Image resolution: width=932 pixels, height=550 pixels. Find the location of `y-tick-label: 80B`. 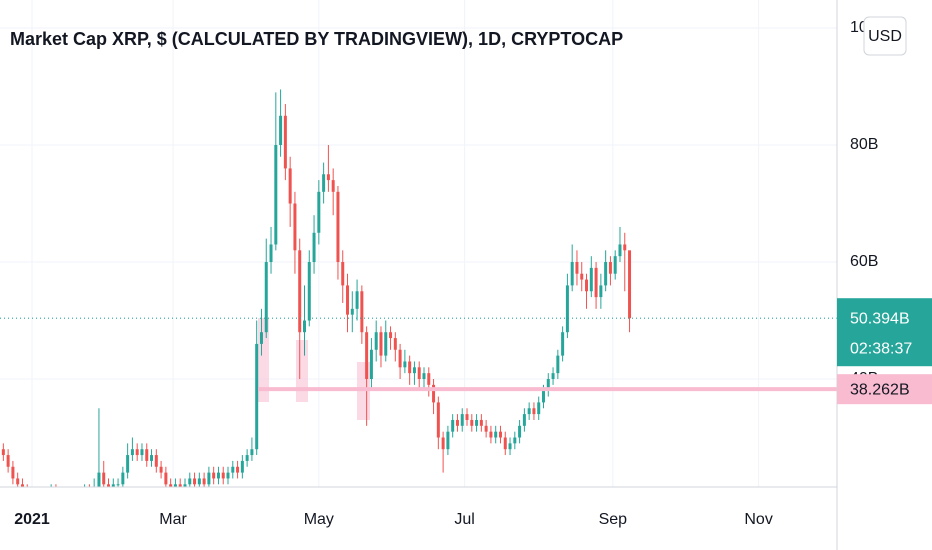

y-tick-label: 80B is located at coordinates (864, 144).